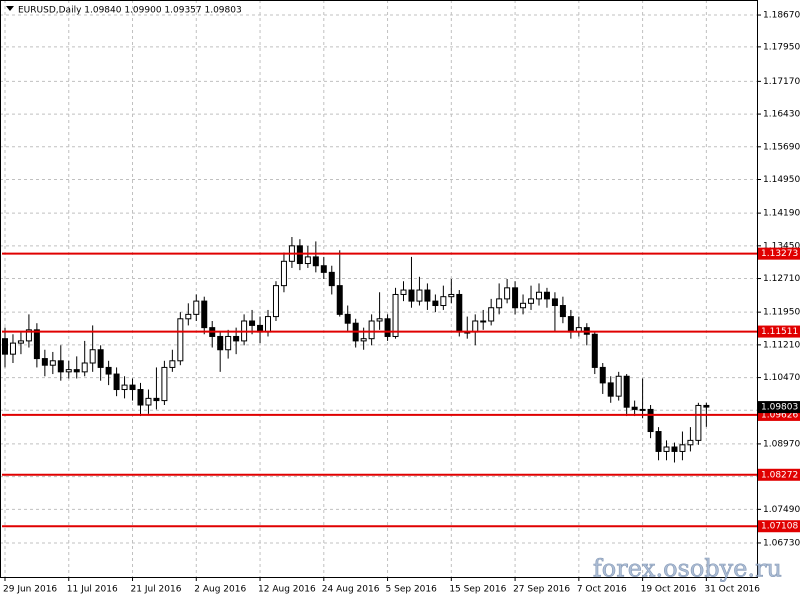  Describe the element at coordinates (781, 214) in the screenshot. I see `y-tick-label: 1.14190` at that location.